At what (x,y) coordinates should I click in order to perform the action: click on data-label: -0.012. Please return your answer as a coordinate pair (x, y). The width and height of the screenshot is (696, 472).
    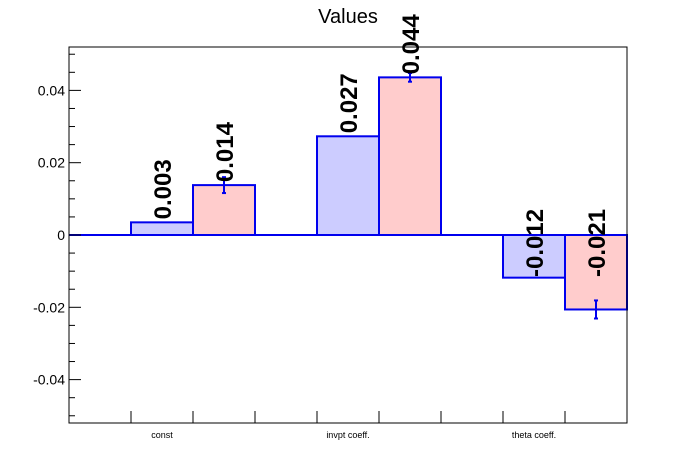
    Looking at the image, I should click on (535, 243).